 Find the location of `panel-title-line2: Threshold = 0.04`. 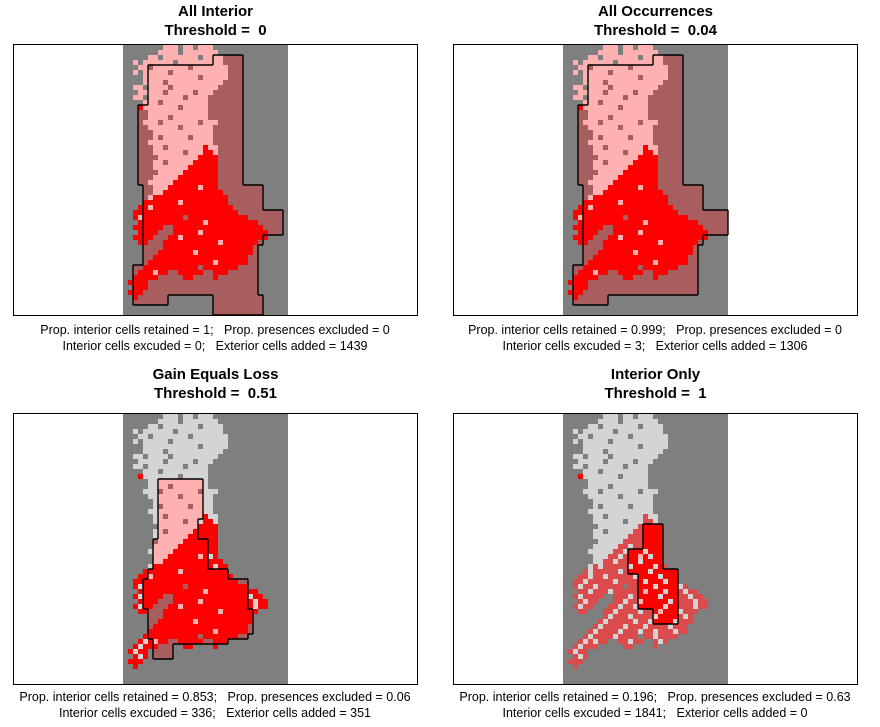

panel-title-line2: Threshold = 0.04 is located at coordinates (655, 30).